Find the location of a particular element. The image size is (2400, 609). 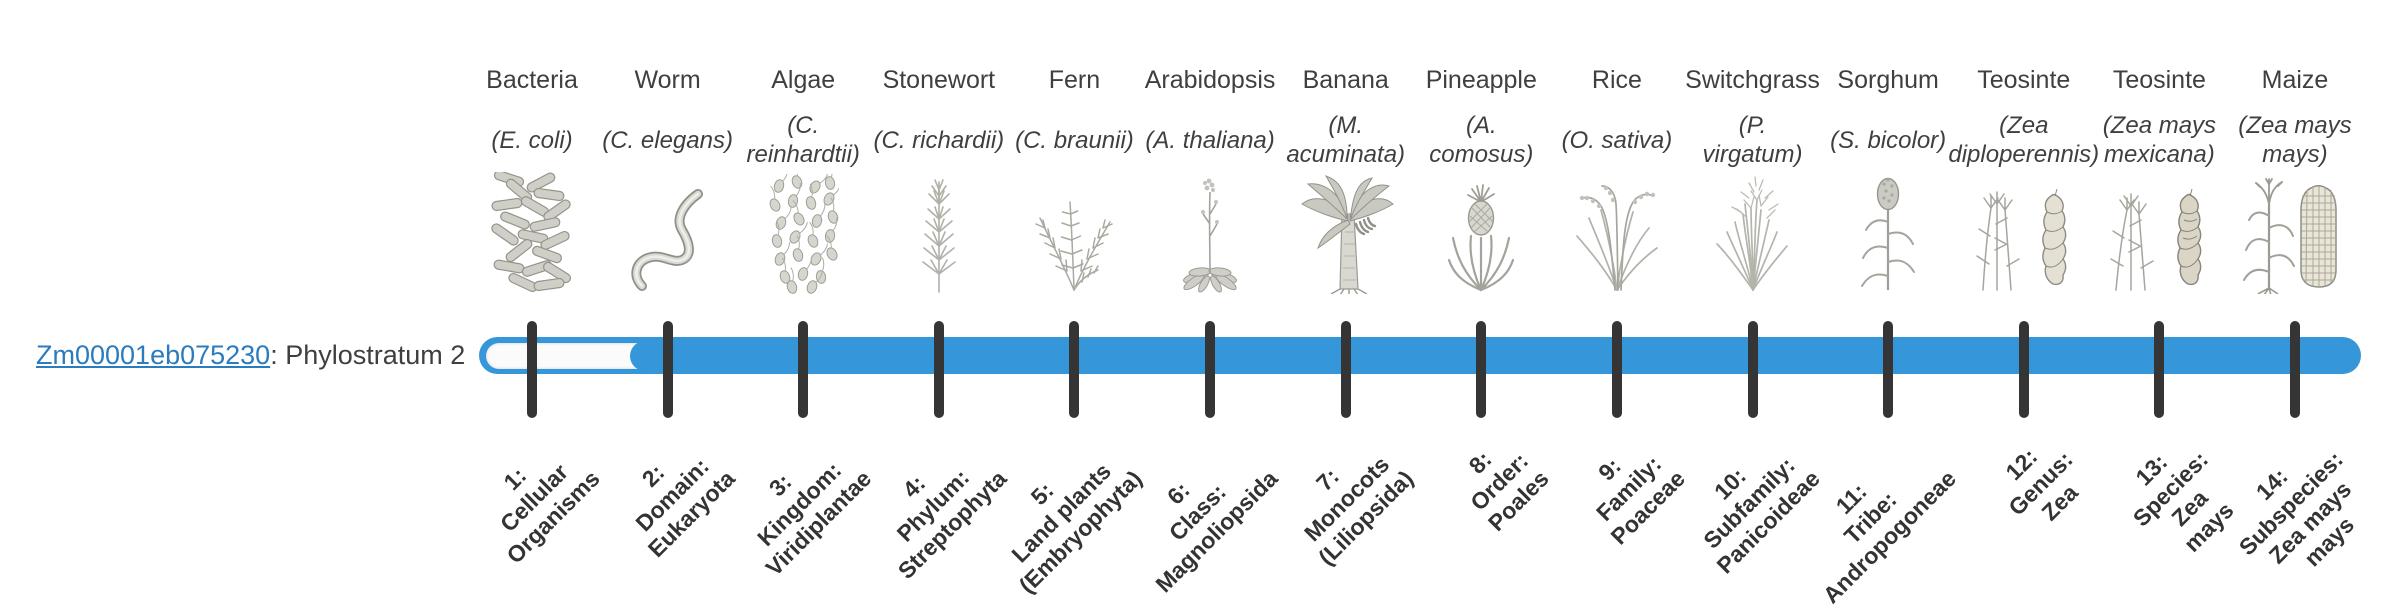

organism-species: (O. sativa) is located at coordinates (1617, 140).